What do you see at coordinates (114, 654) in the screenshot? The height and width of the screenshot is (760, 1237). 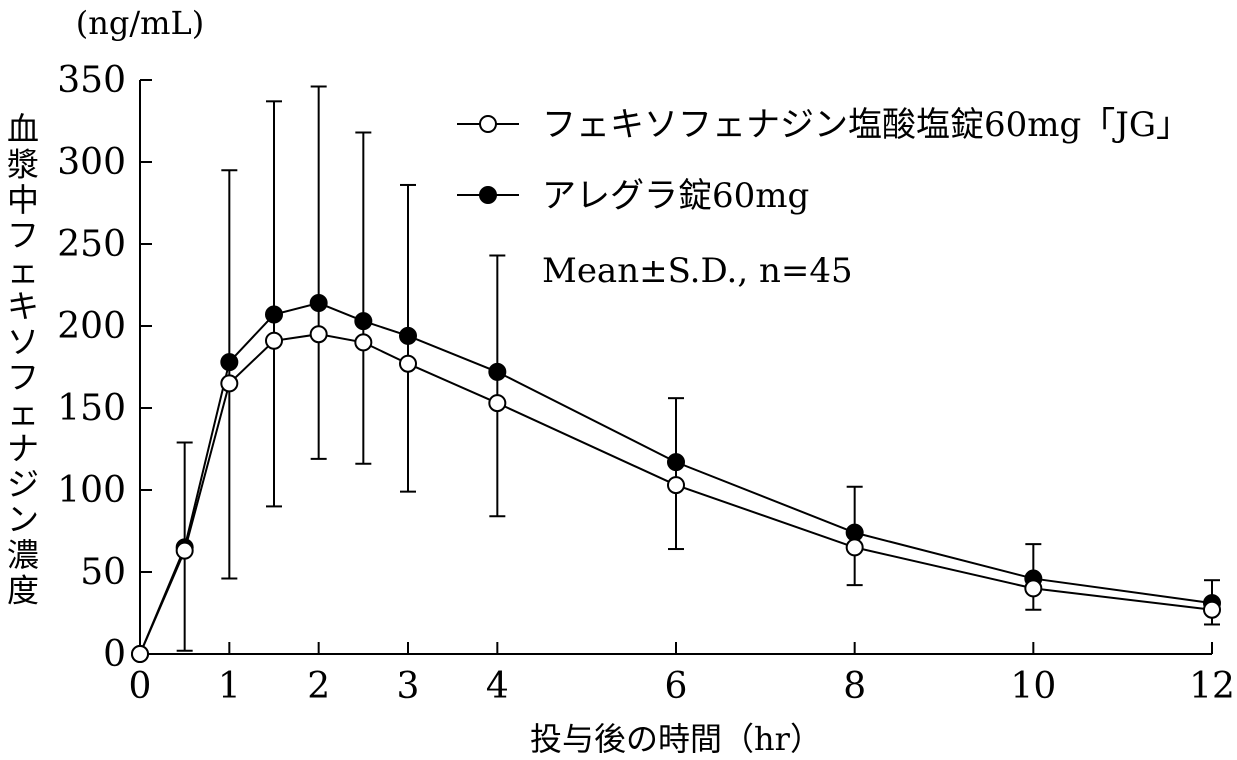 I see `y-tick-label: 0` at bounding box center [114, 654].